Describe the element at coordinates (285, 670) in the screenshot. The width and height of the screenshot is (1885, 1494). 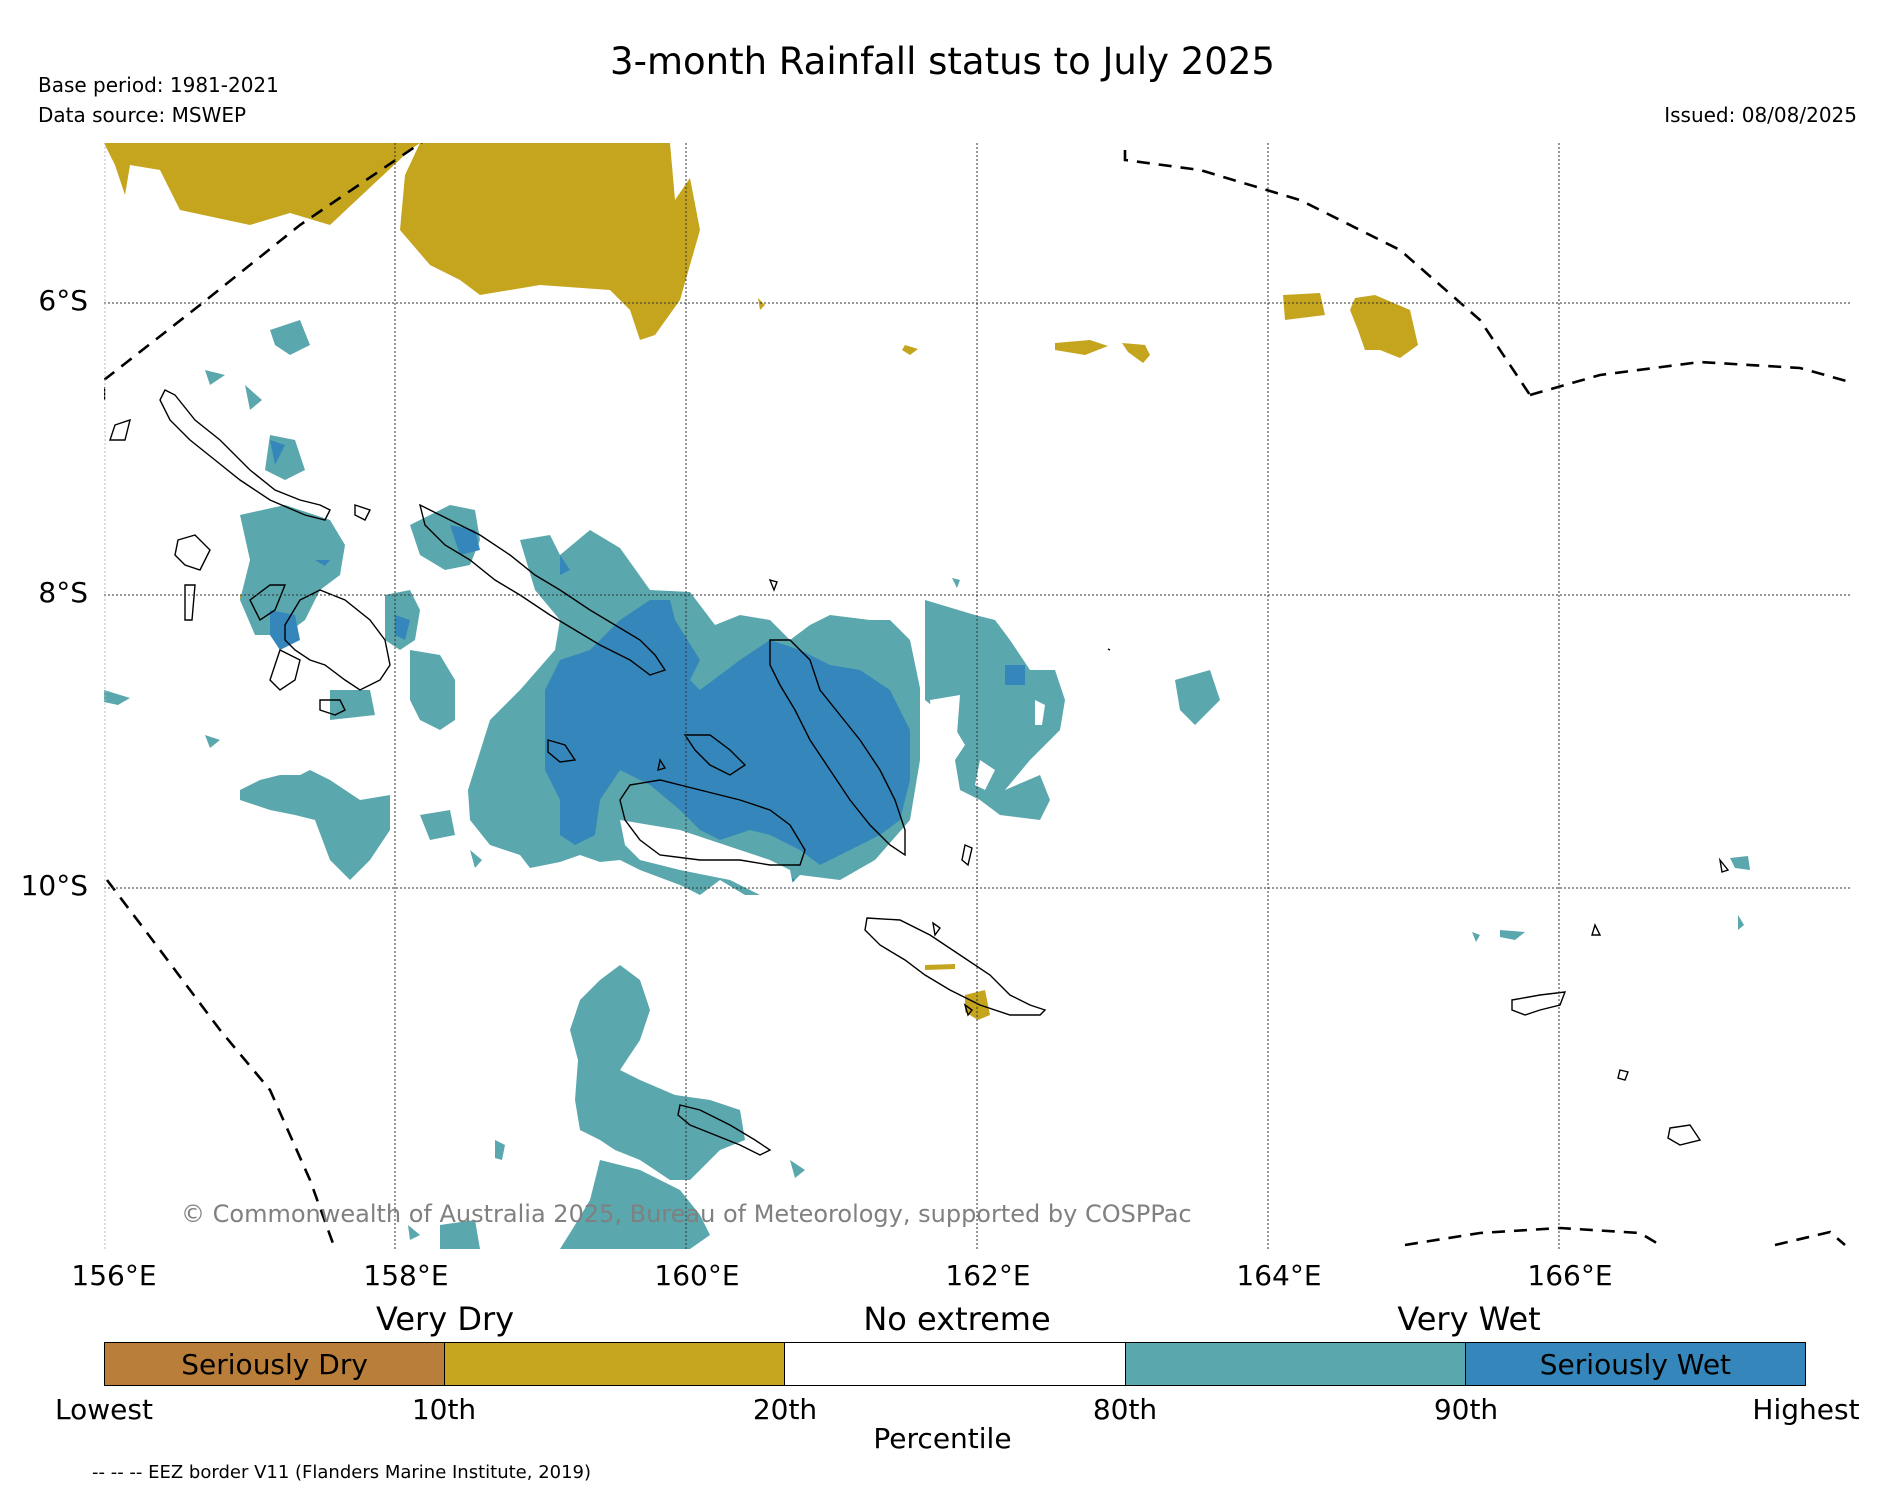
I see `coastline-rendova` at that location.